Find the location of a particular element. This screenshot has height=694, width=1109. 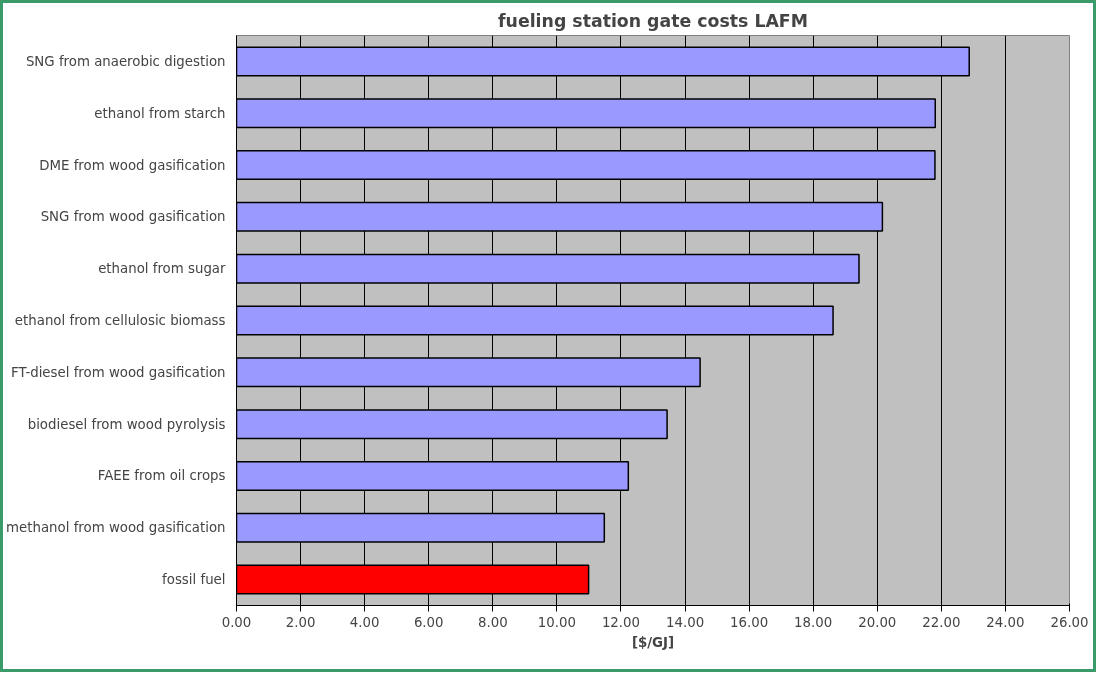

y-tick-label: FAEE from oil crops is located at coordinates (161, 476).